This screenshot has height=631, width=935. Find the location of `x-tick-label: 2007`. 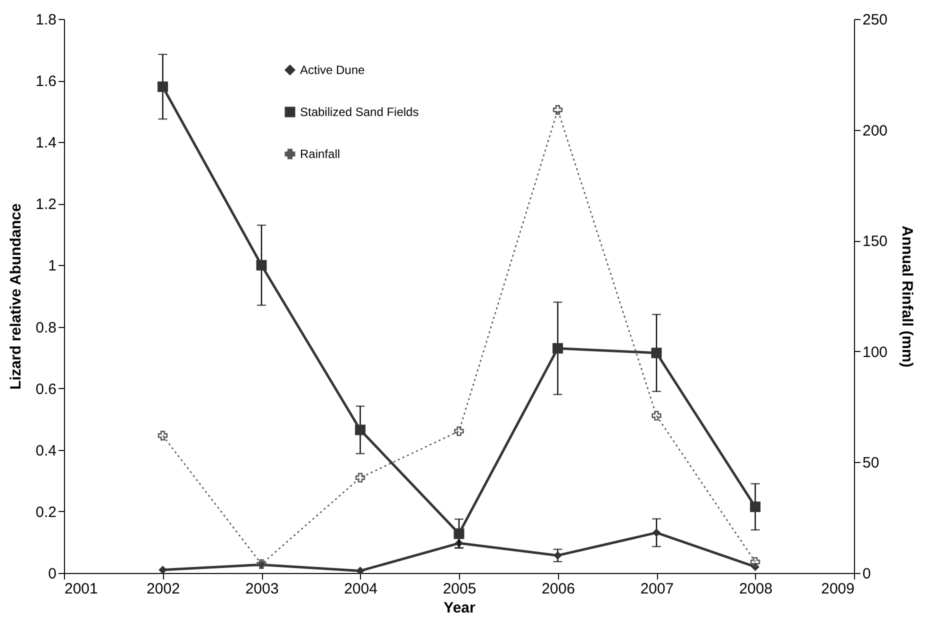

x-tick-label: 2007 is located at coordinates (657, 589).